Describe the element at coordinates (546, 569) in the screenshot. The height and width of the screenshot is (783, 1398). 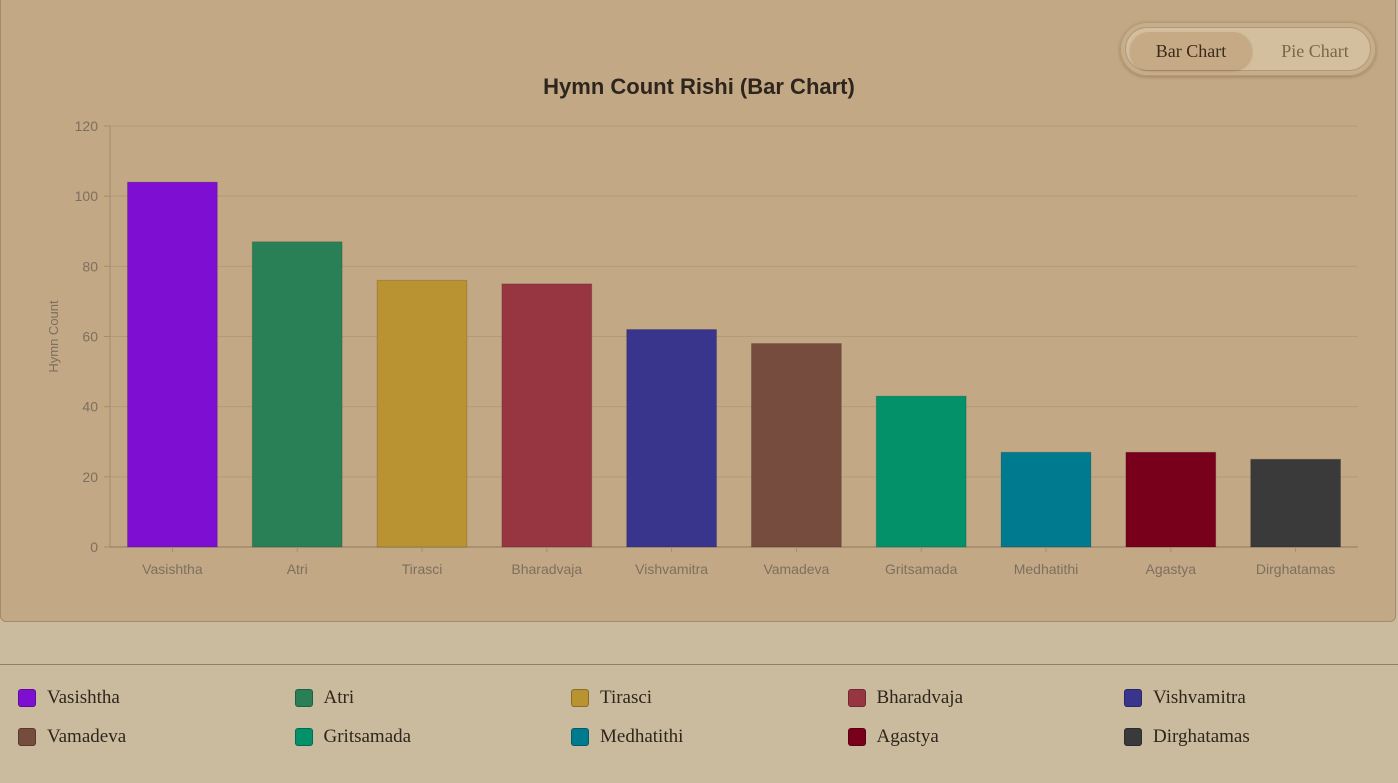
I see `x-tick-label: Bharadvaja` at that location.